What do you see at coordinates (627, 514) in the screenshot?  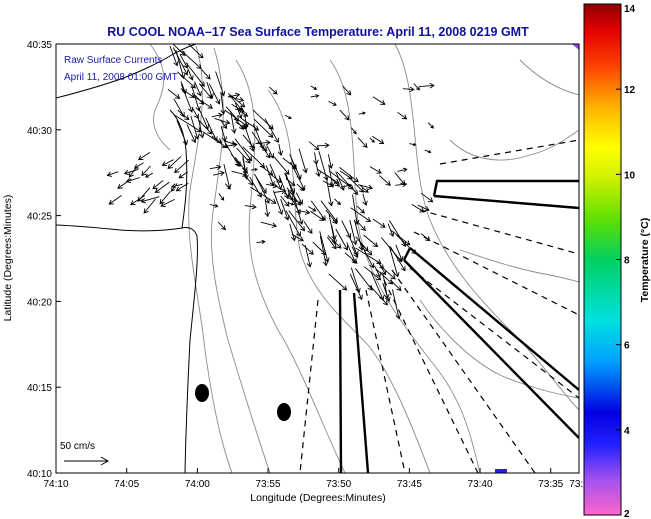 I see `colorbar-tick-label: 2` at bounding box center [627, 514].